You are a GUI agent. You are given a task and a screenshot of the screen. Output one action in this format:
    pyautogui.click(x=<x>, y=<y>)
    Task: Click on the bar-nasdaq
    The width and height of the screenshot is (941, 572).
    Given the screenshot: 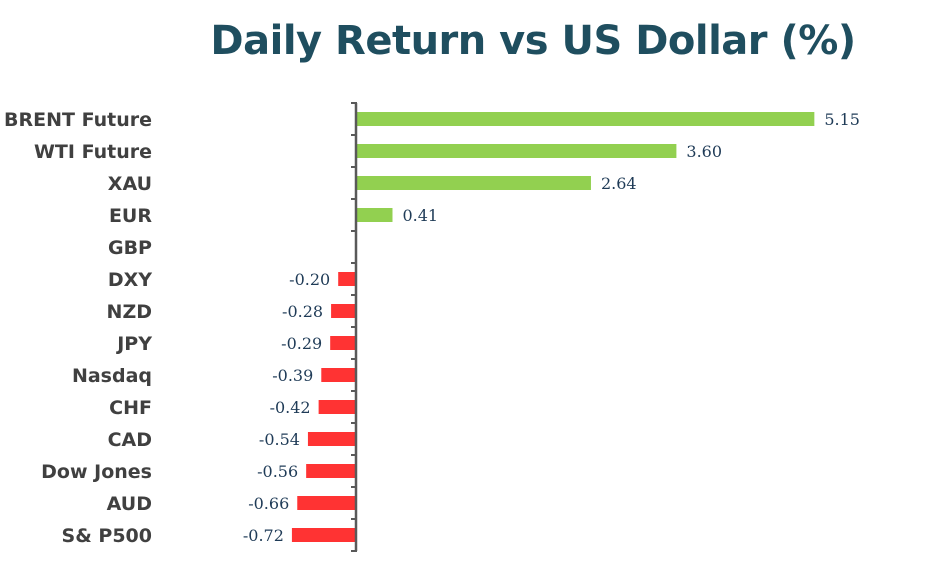 What is the action you would take?
    pyautogui.click(x=338, y=375)
    